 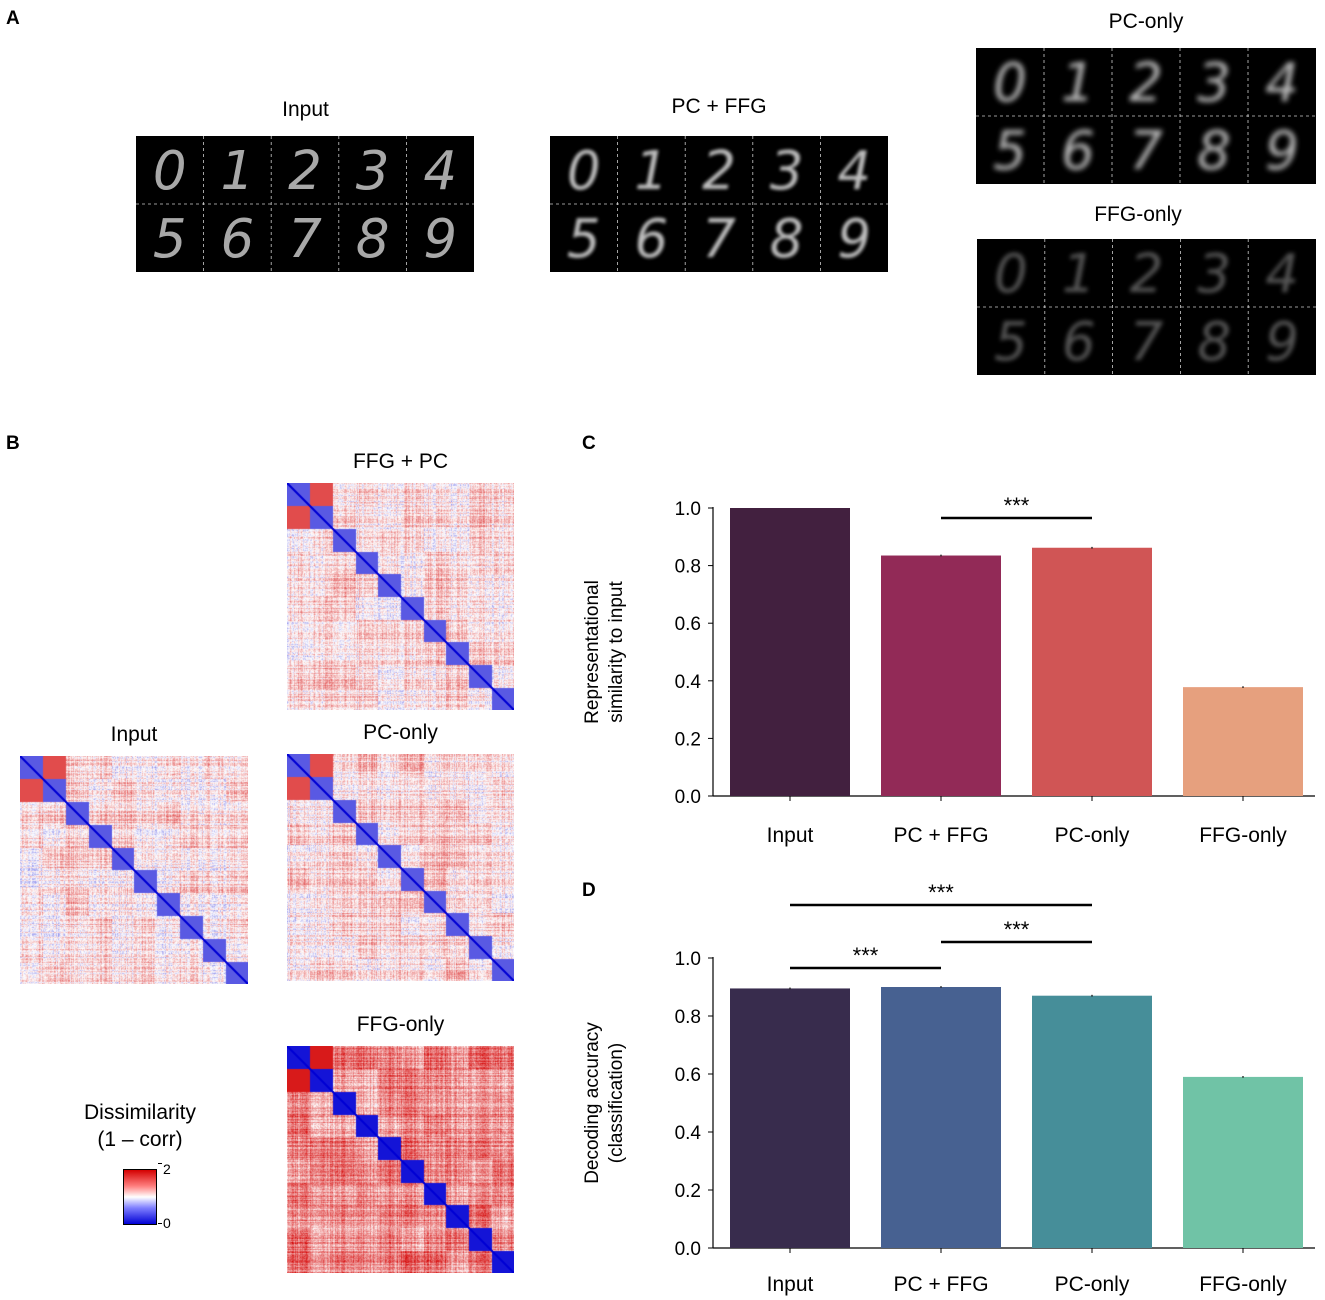 What do you see at coordinates (1214, 83) in the screenshot?
I see `digit-pconly-3: 3` at bounding box center [1214, 83].